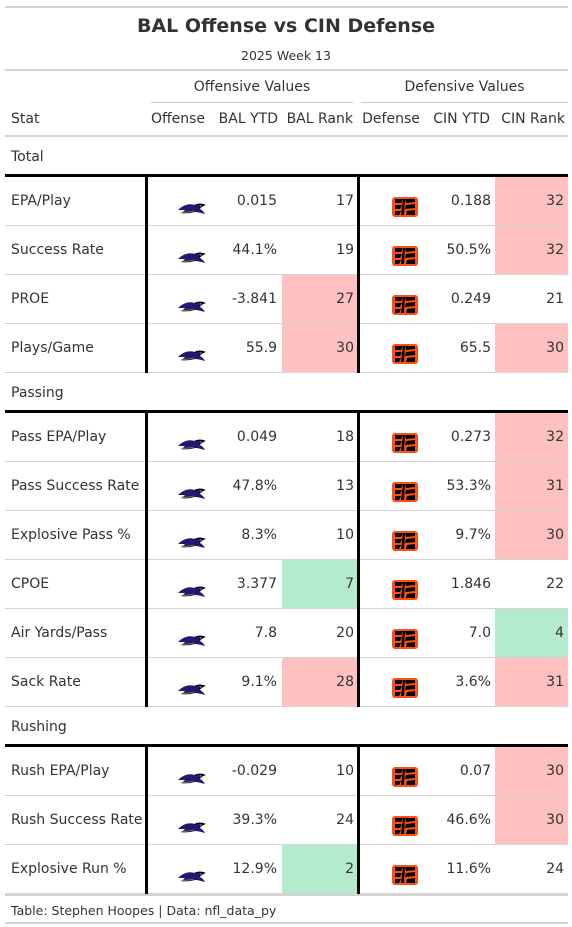 The image size is (572, 927). Describe the element at coordinates (75, 486) in the screenshot. I see `stat-name: Pass Success Rate` at that location.